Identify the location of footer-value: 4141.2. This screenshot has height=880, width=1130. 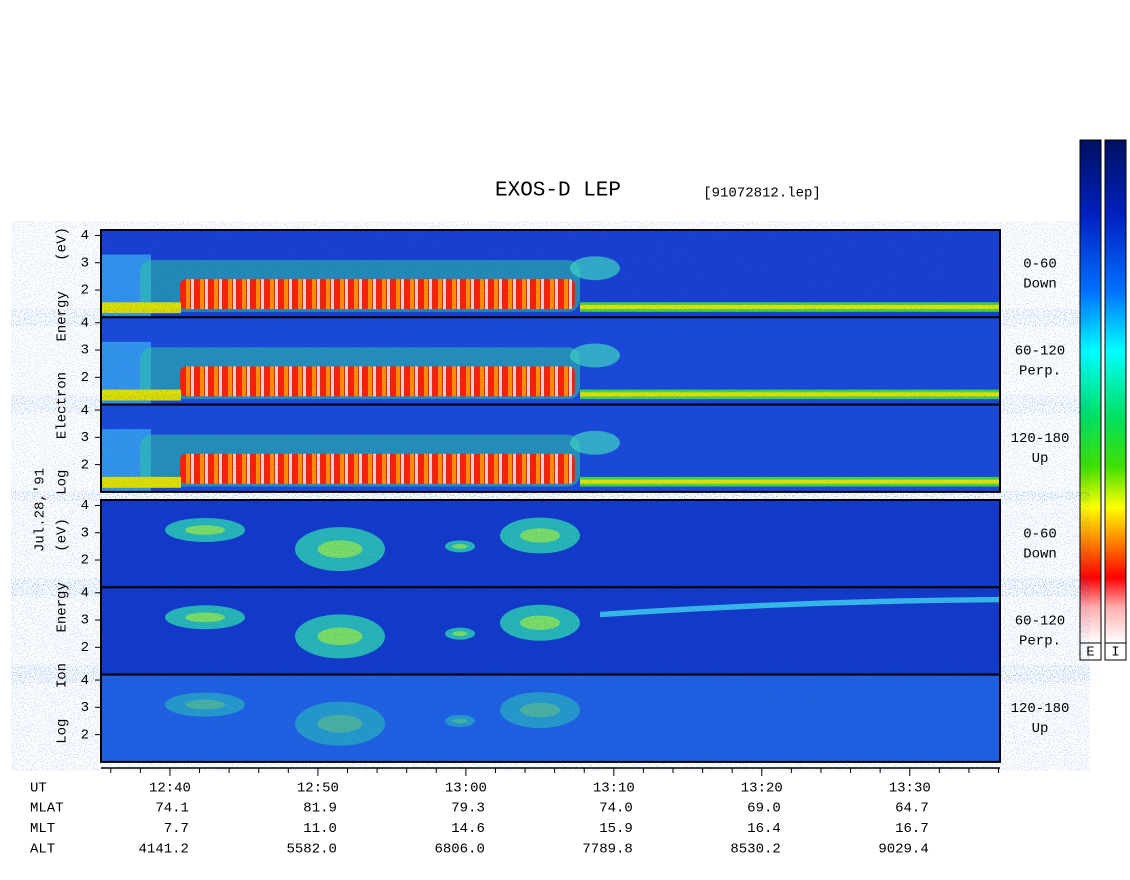
(164, 850).